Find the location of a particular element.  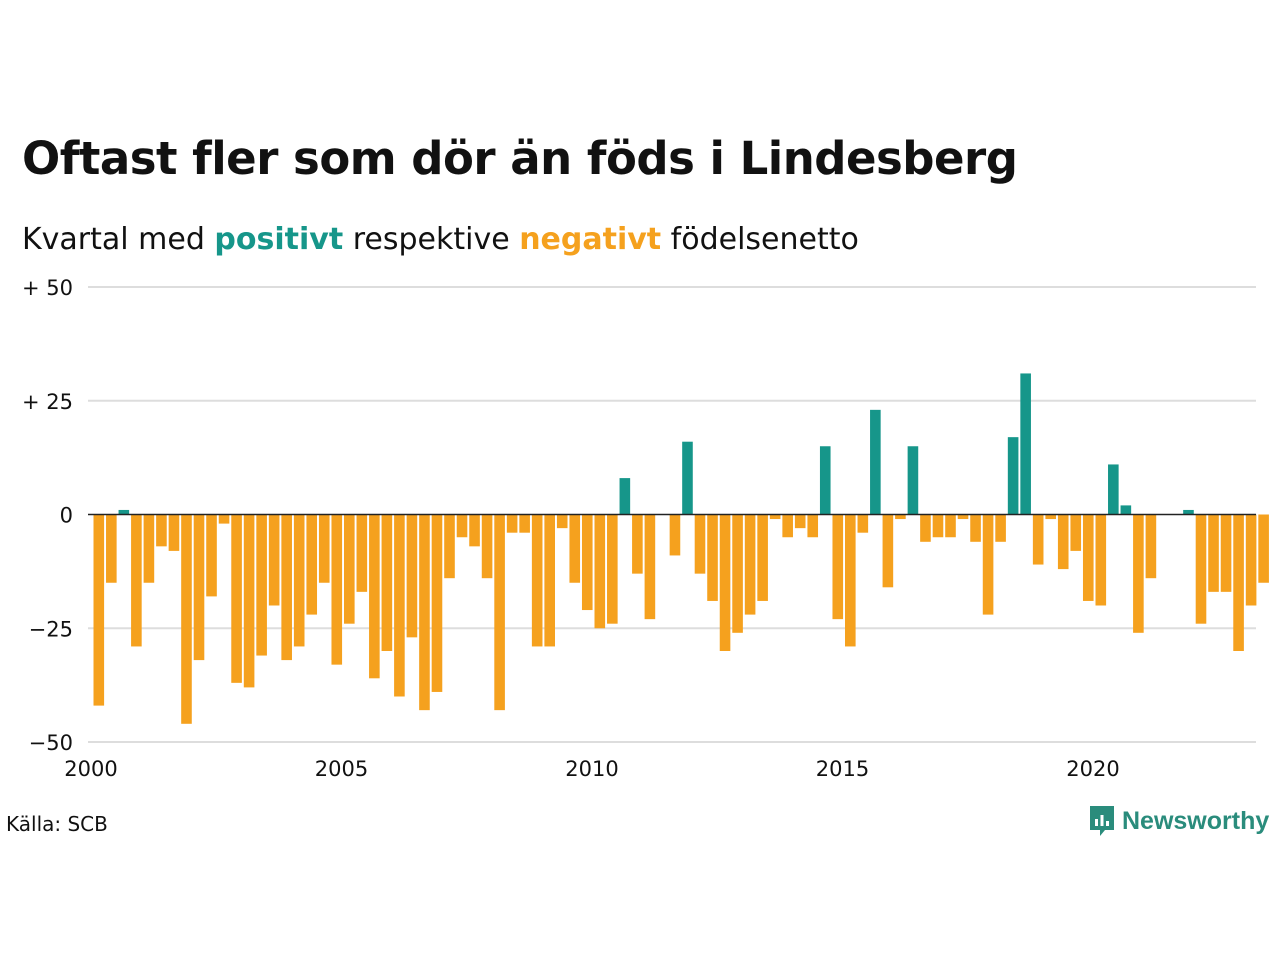

subtitle-prefix: Kvartal med is located at coordinates (118, 239).